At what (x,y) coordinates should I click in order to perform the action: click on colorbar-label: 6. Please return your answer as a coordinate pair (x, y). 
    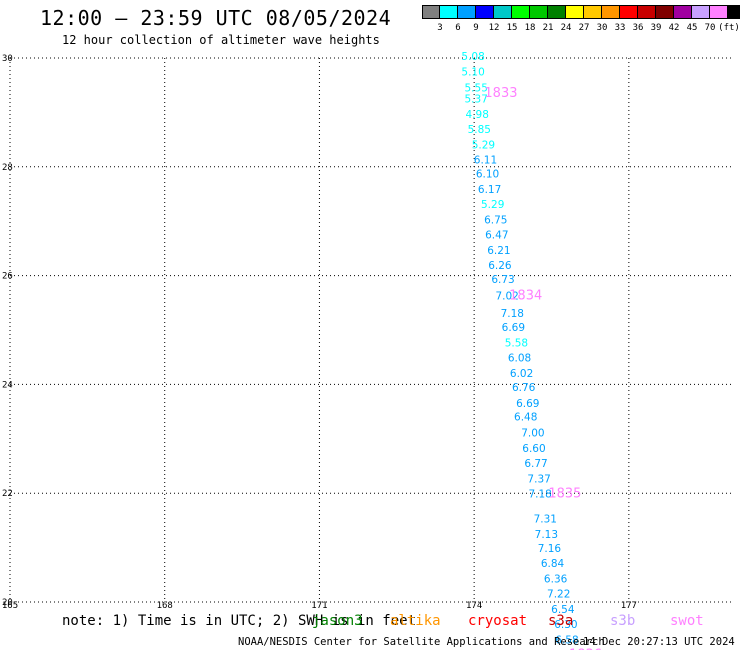
    Looking at the image, I should click on (458, 28).